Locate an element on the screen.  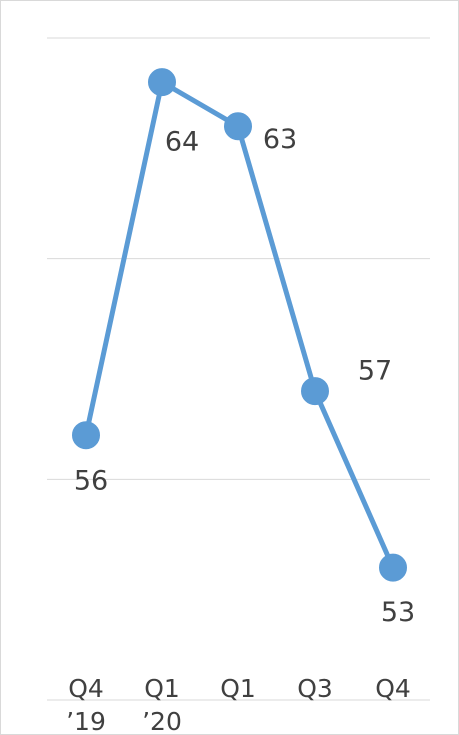
x-tick-labels: Q4 ’19 Q1 ’20 Q1 Q3 Q4 is located at coordinates (238, 704).